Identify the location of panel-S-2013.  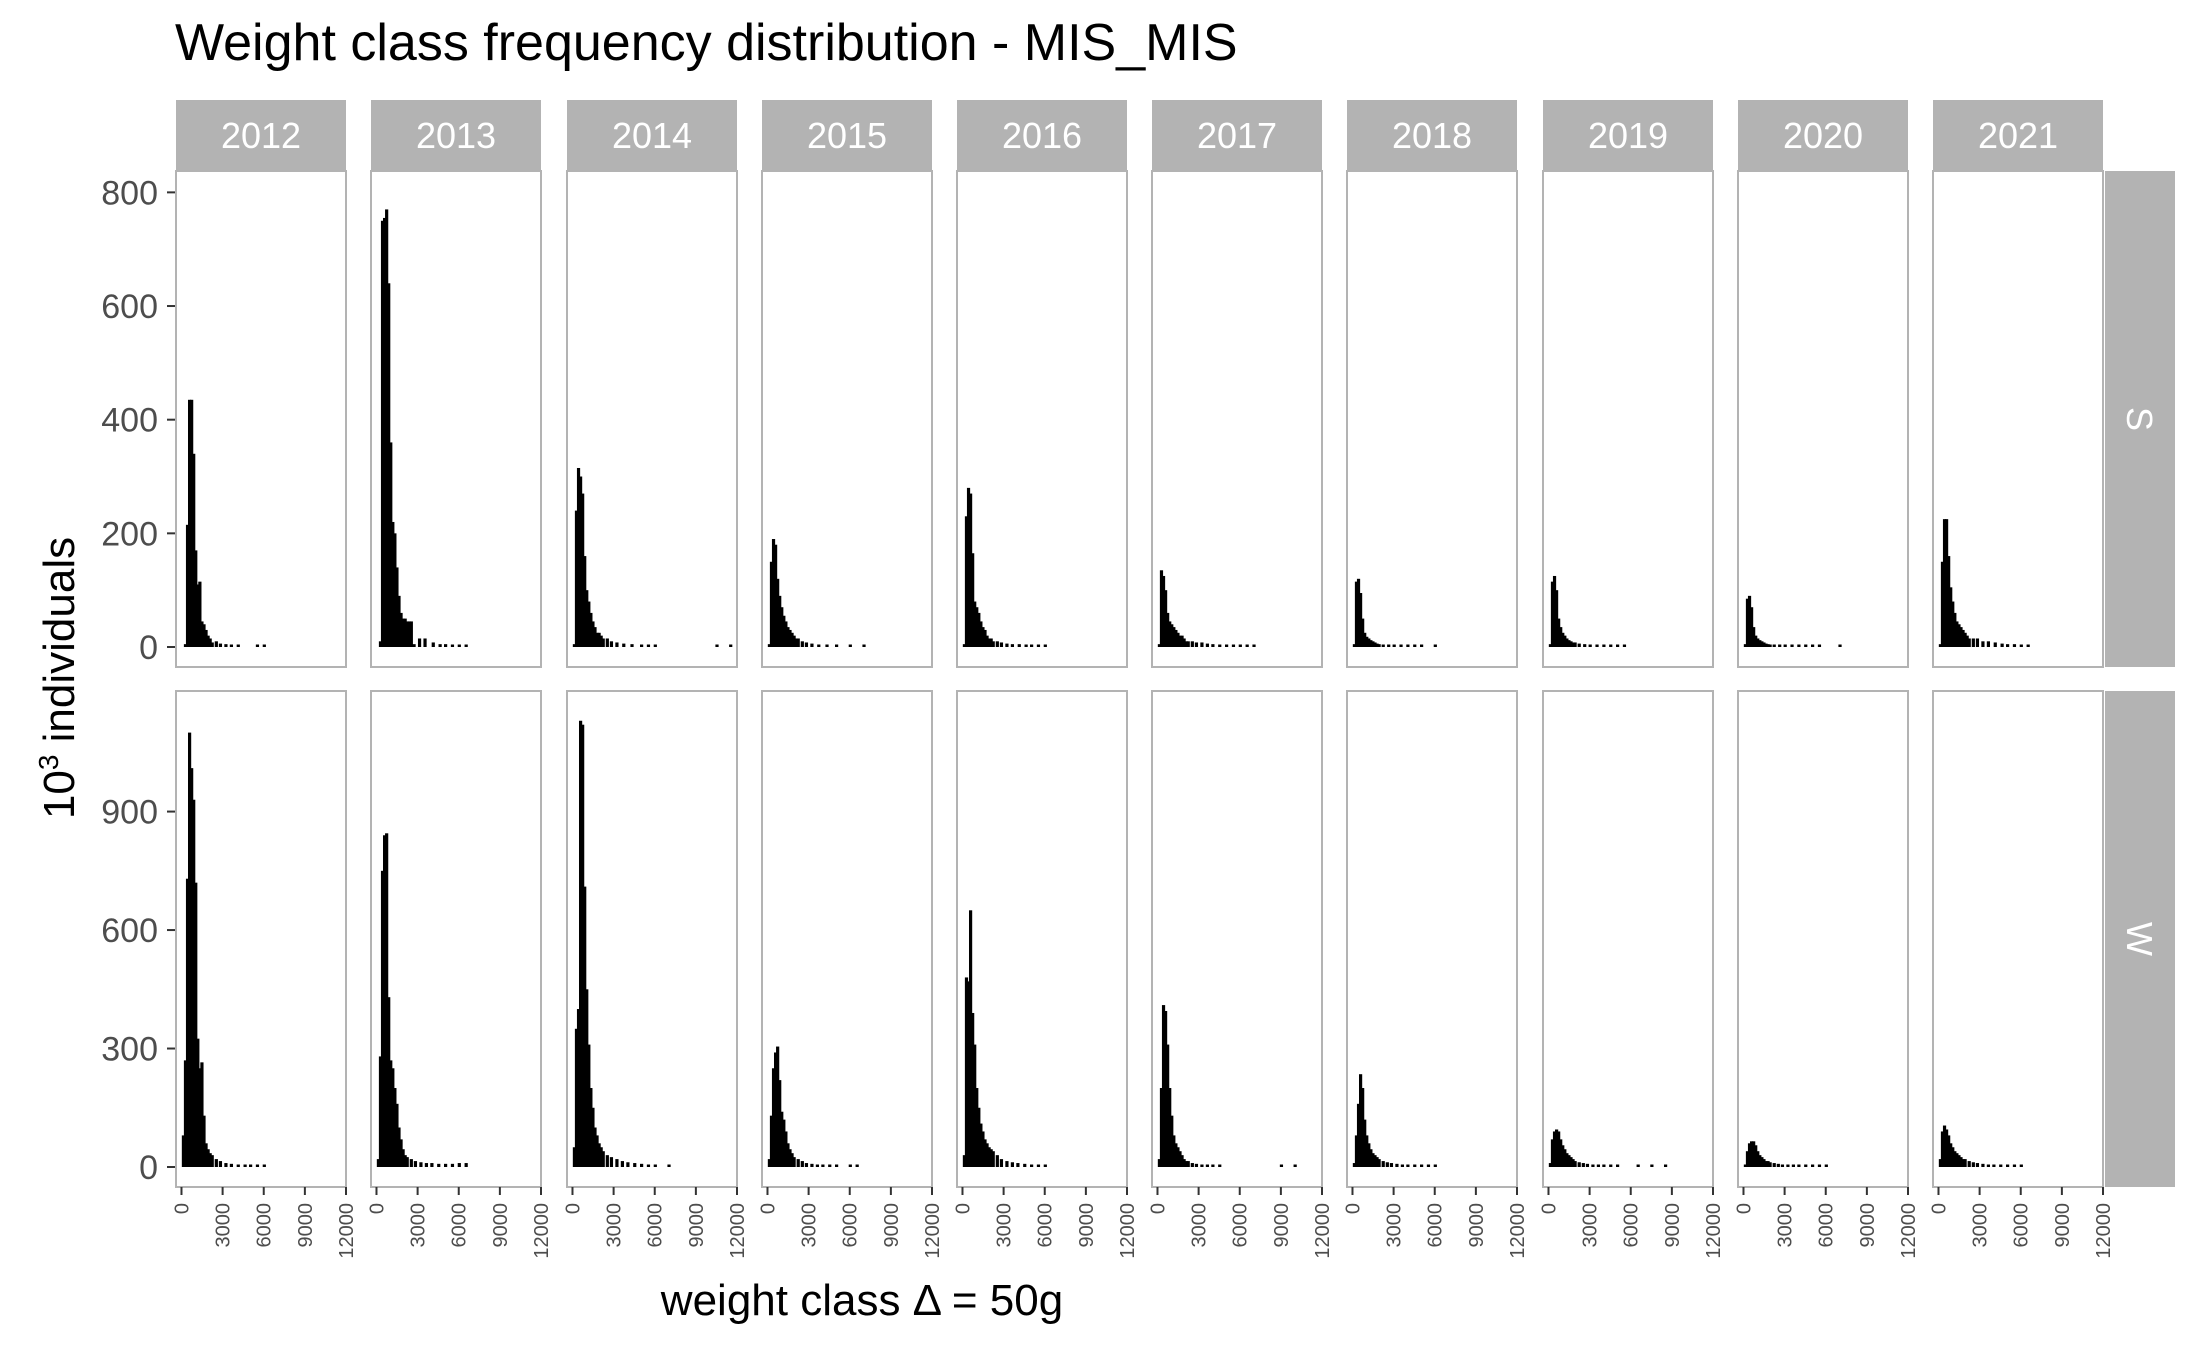
(456, 419).